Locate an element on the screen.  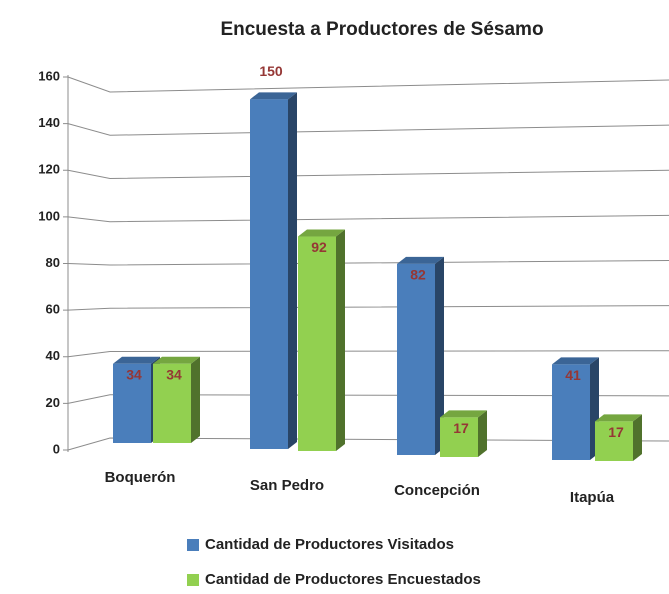
y-tick-label: 40 is located at coordinates (53, 355).